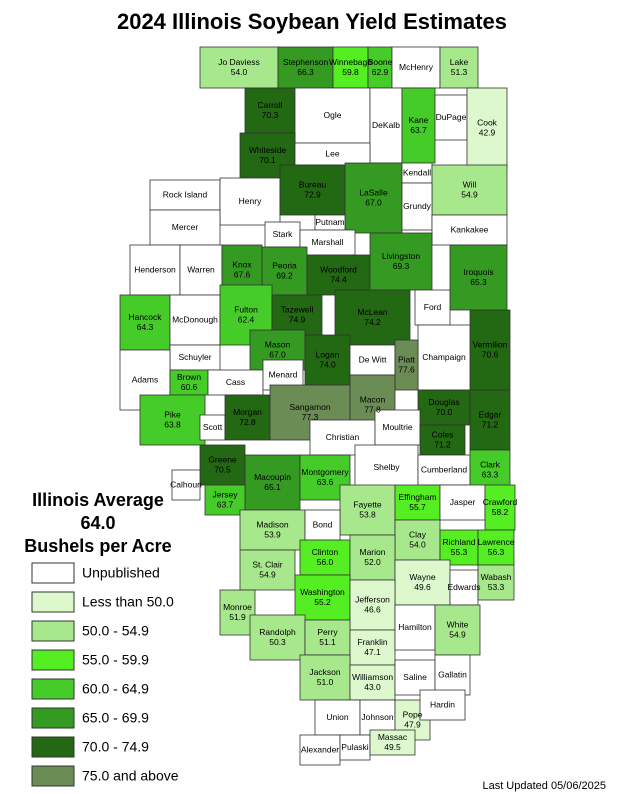 This screenshot has height=794, width=624. I want to click on county-name: Woodford, so click(338, 269).